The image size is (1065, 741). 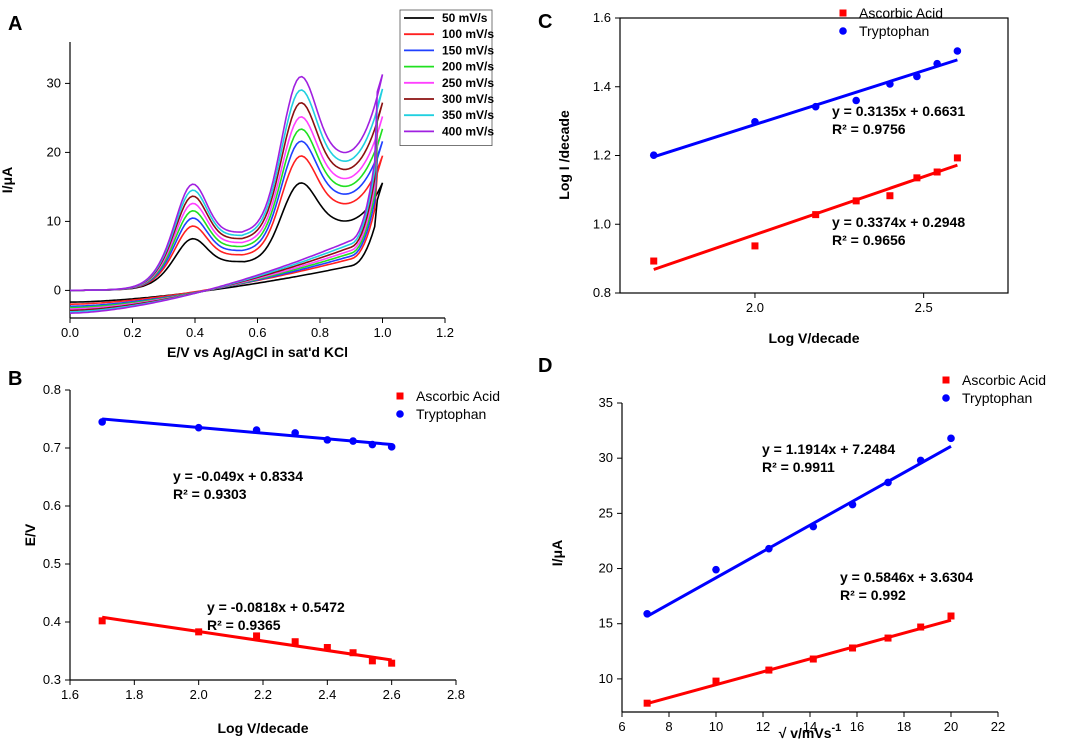 What do you see at coordinates (52, 679) in the screenshot?
I see `y-tick-label: 0.3` at bounding box center [52, 679].